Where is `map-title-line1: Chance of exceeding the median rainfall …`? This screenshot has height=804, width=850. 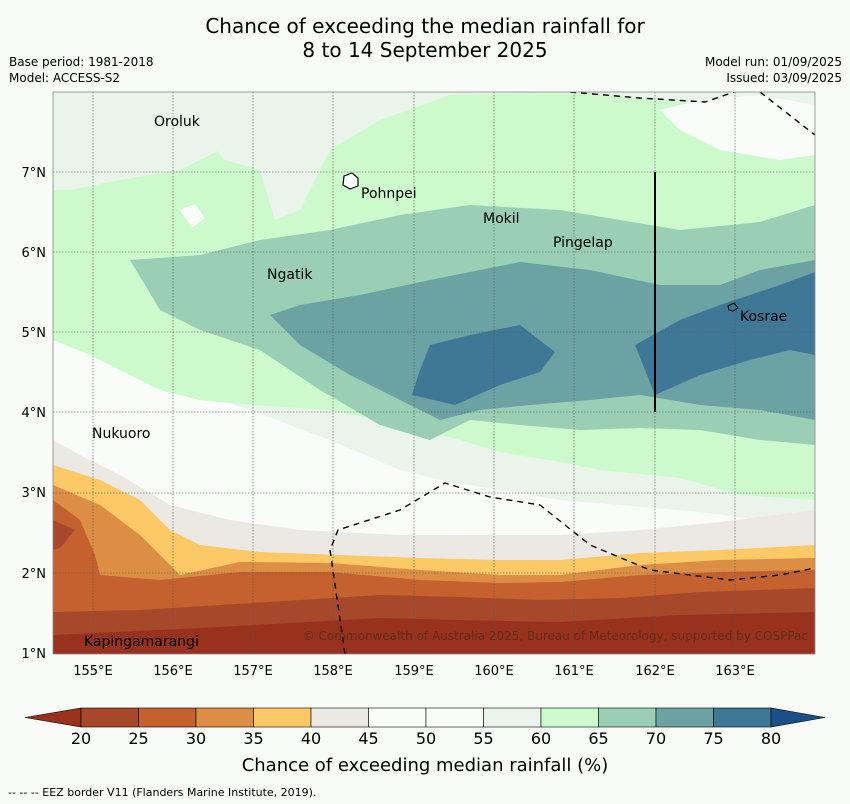
map-title-line1: Chance of exceeding the median rainfall … is located at coordinates (425, 26).